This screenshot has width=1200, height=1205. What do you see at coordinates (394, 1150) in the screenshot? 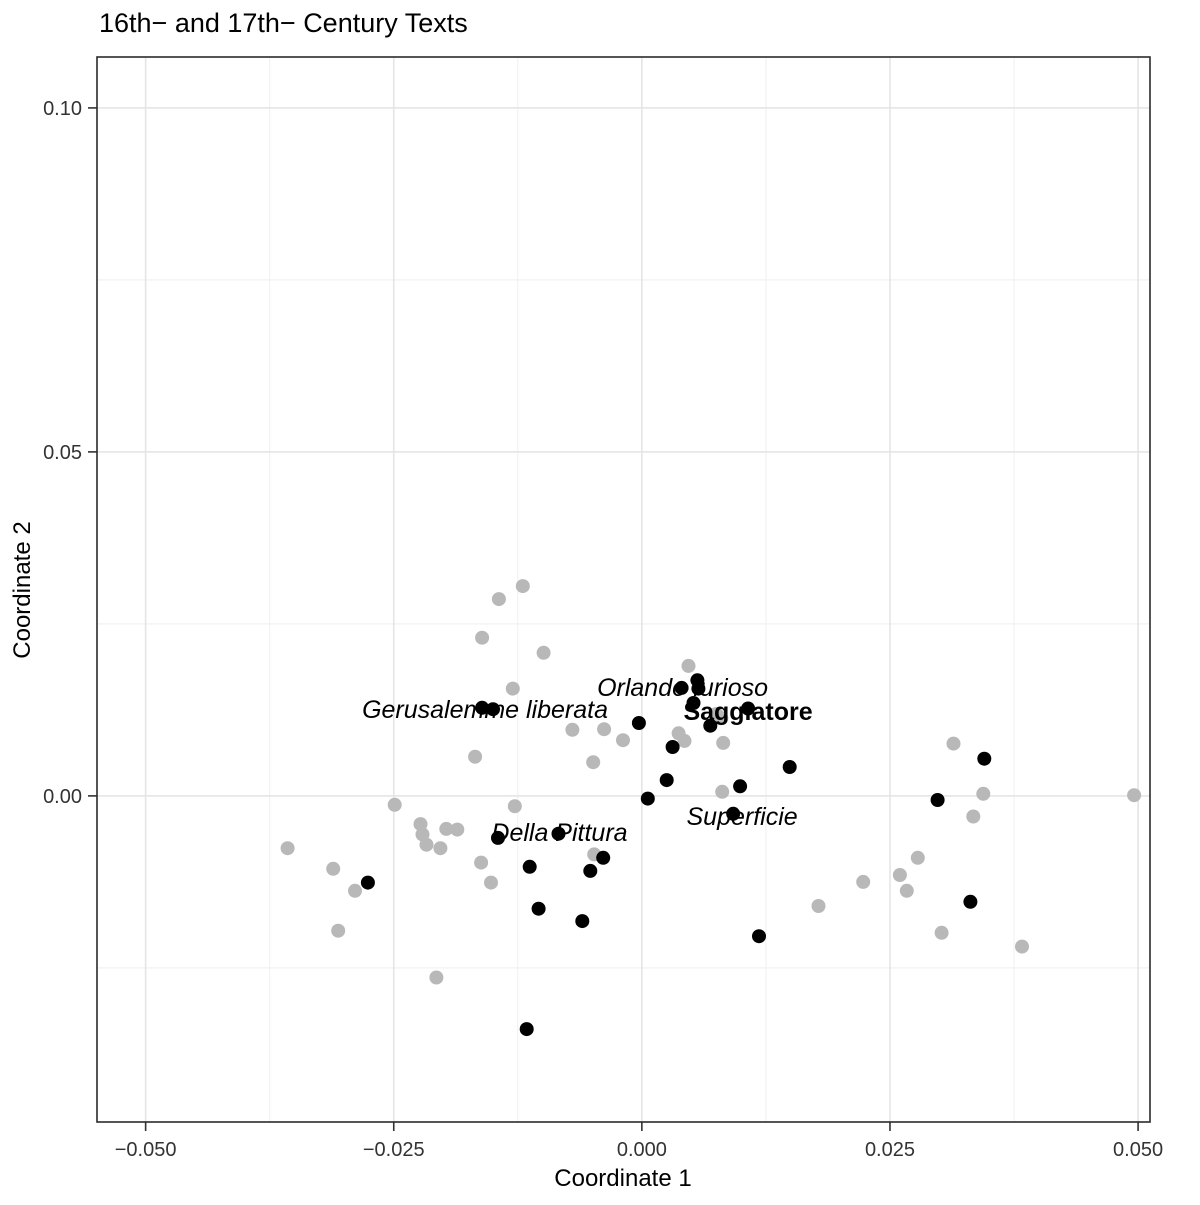
I see `x-tick-label: −0.025` at bounding box center [394, 1150].